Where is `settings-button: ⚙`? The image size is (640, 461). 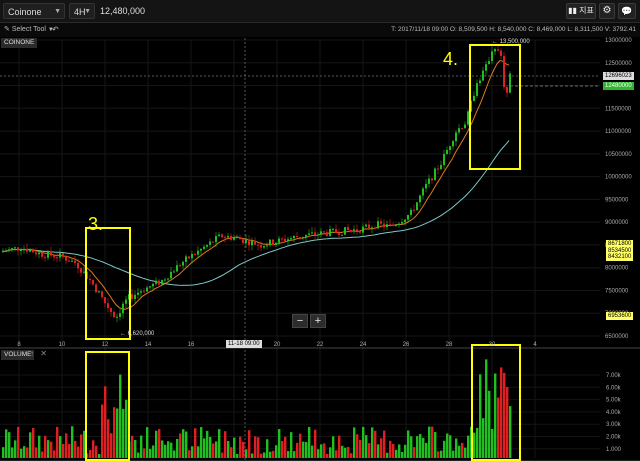
settings-button: ⚙ is located at coordinates (607, 11).